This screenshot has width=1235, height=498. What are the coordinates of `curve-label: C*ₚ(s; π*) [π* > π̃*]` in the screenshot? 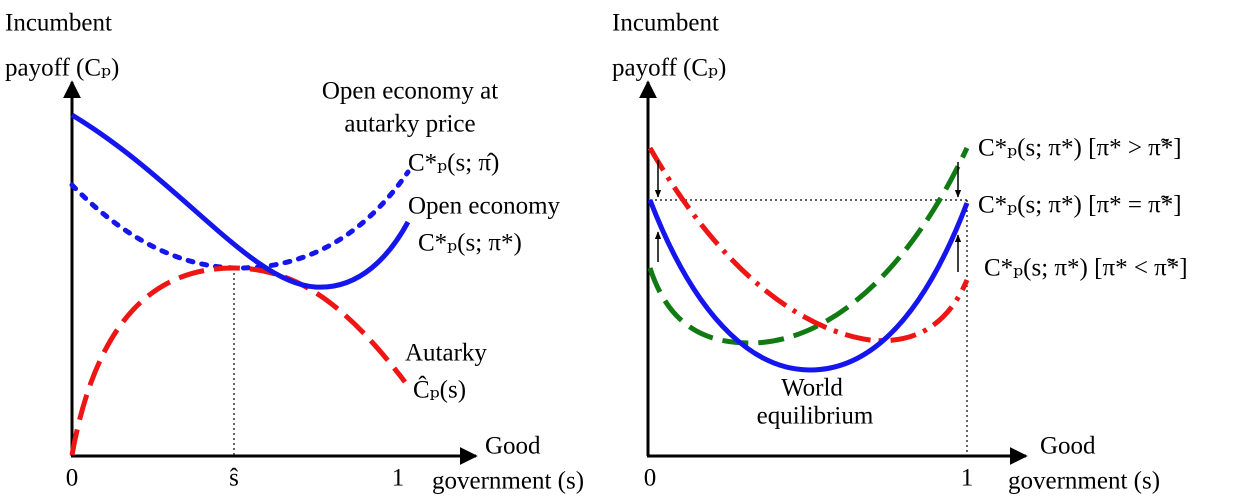 It's located at (1080, 148).